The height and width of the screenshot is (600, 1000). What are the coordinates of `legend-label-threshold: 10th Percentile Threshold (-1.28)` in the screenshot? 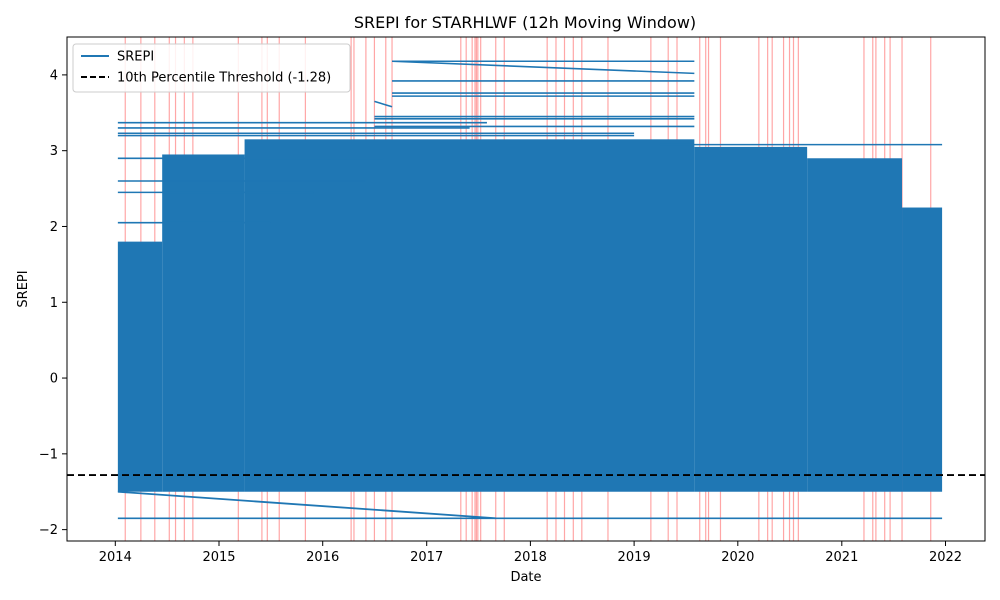 It's located at (224, 78).